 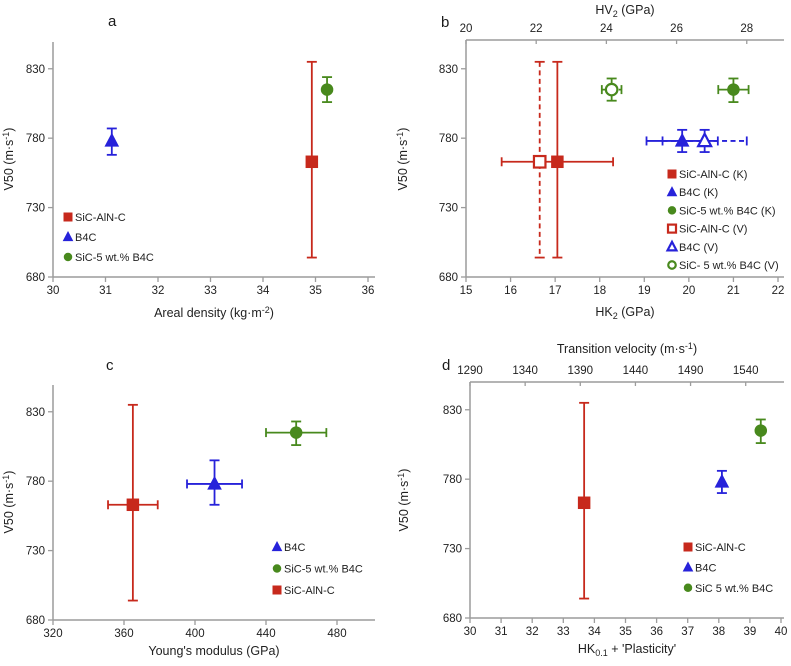 What do you see at coordinates (336, 634) in the screenshot?
I see `x-tick-label: 480` at bounding box center [336, 634].